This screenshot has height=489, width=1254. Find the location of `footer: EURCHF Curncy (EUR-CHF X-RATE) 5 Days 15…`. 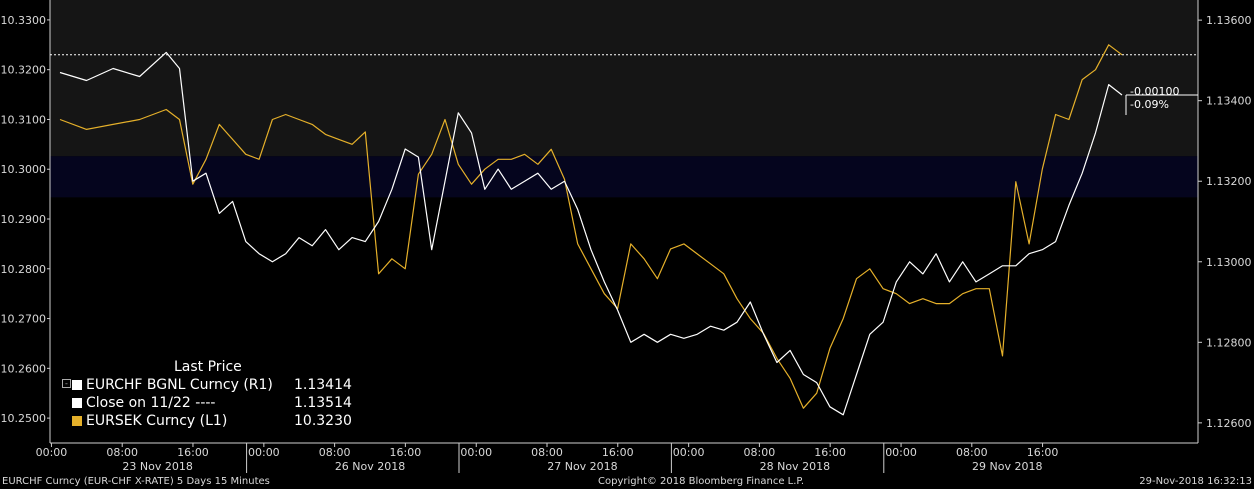

footer: EURCHF Curncy (EUR-CHF X-RATE) 5 Days 15… is located at coordinates (627, 482).